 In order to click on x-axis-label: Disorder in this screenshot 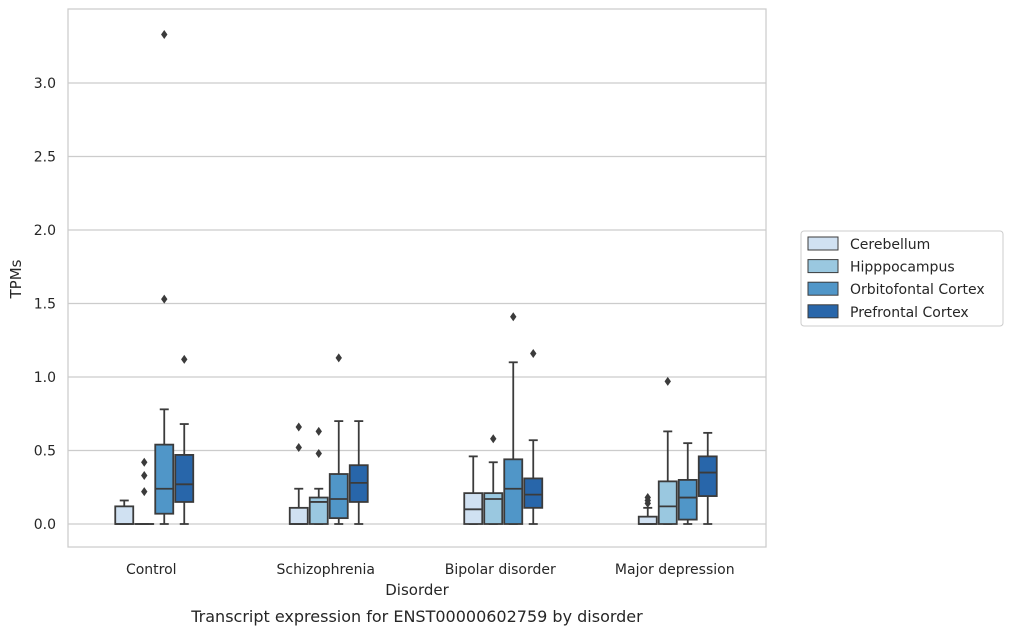, I will do `click(417, 590)`.